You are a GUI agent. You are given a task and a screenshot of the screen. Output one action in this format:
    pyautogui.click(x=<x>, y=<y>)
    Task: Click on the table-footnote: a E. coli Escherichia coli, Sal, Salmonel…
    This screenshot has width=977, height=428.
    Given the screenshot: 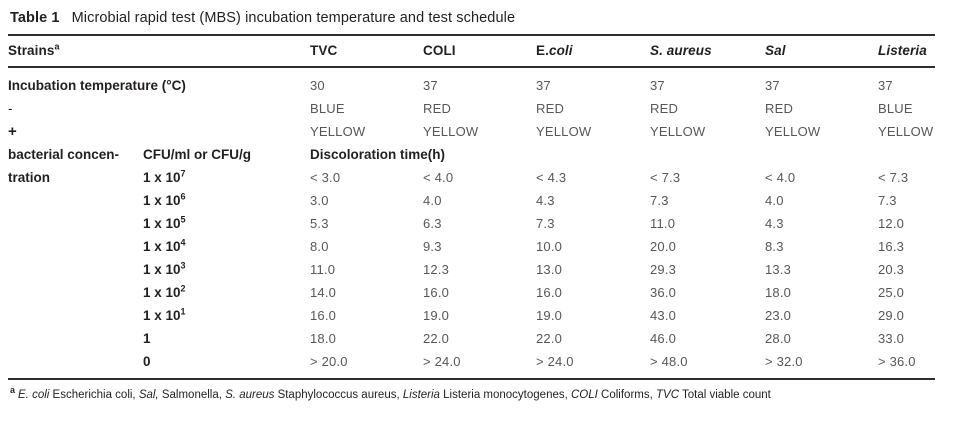 What is the action you would take?
    pyautogui.click(x=471, y=391)
    